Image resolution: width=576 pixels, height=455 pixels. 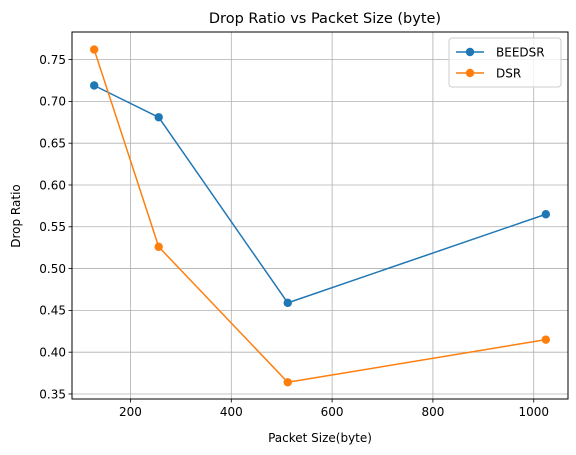 I want to click on y-tick-label: 0.35, so click(x=52, y=394).